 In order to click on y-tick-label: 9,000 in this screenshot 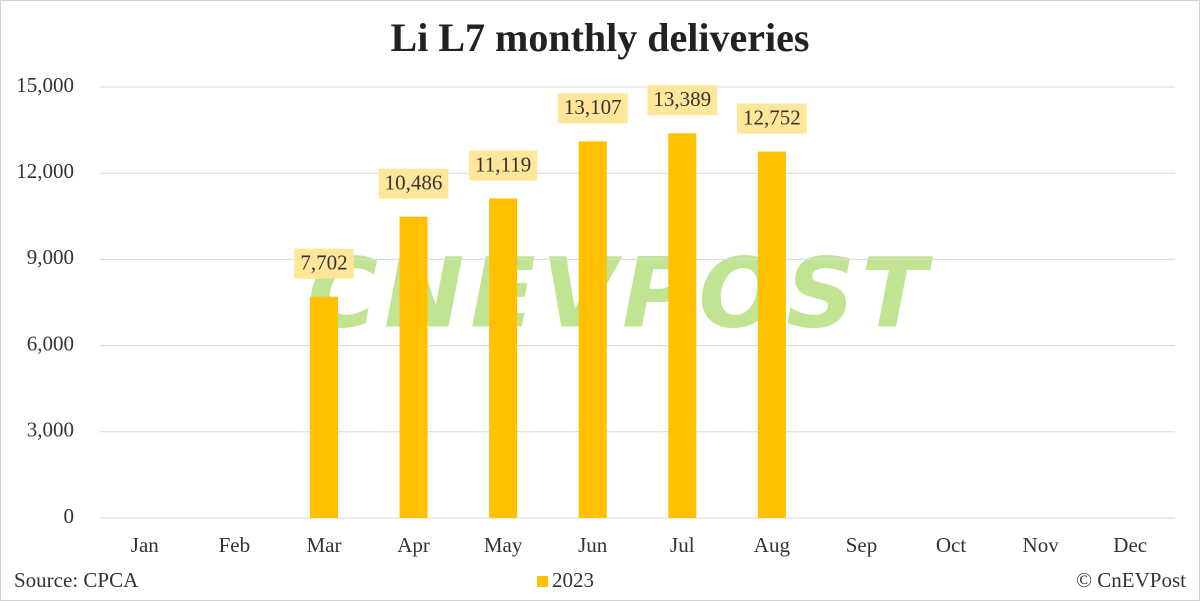, I will do `click(50, 257)`.